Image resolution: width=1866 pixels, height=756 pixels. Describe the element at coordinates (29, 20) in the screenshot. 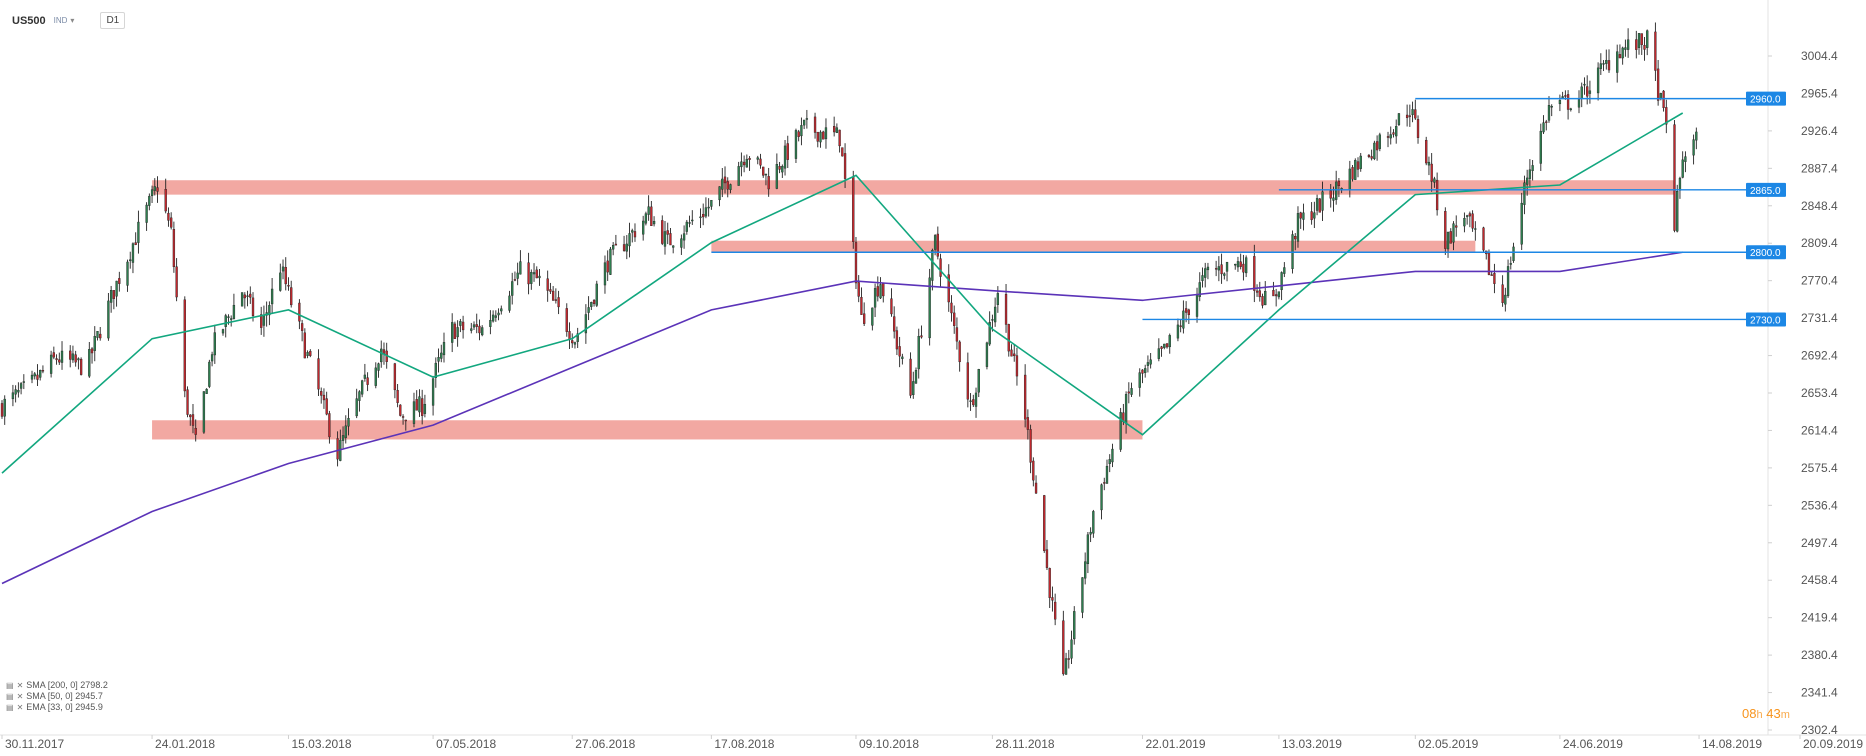

I see `symbol-label: US500` at that location.